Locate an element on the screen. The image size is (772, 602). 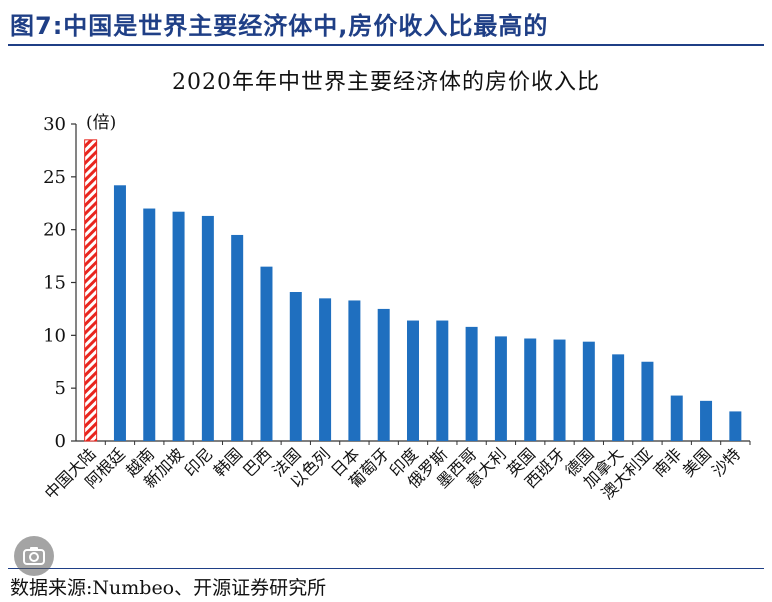
figure-label: 图7:中国是世界主要经济体中,房价收入比最高的 is located at coordinates (279, 26).